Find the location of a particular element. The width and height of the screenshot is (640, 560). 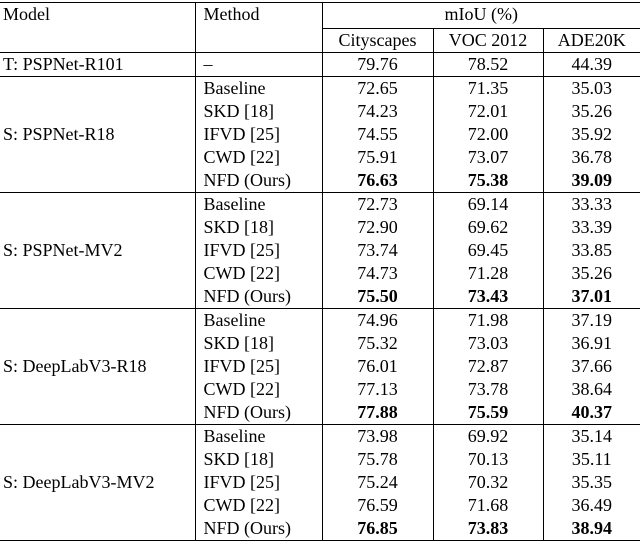

value-cell: 76.63 is located at coordinates (378, 181).